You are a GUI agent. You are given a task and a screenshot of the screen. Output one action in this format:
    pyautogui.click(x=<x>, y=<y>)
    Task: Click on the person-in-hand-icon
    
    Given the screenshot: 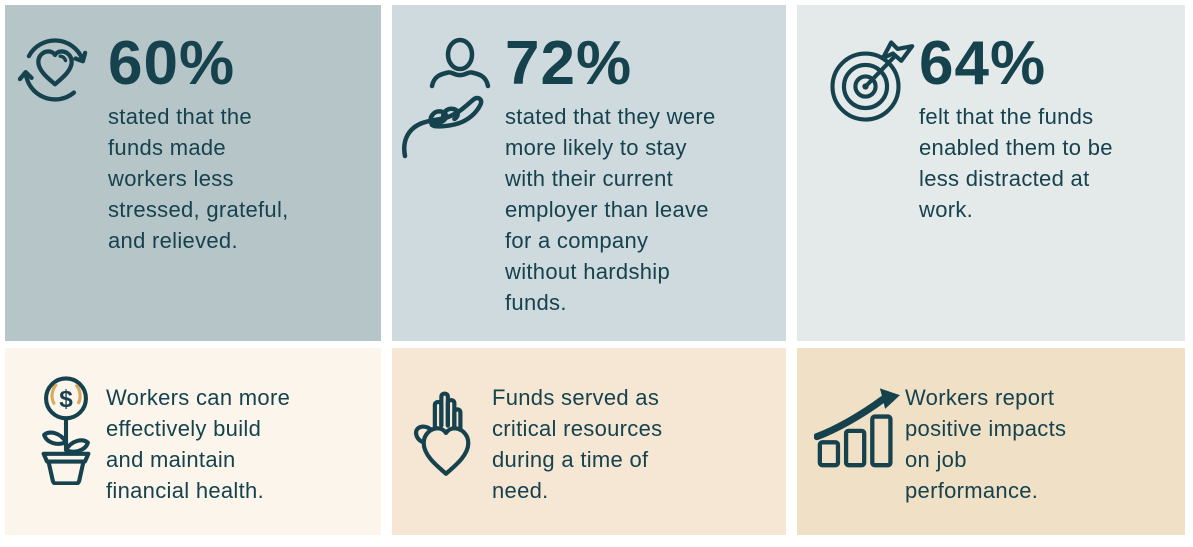 What is the action you would take?
    pyautogui.click(x=448, y=96)
    